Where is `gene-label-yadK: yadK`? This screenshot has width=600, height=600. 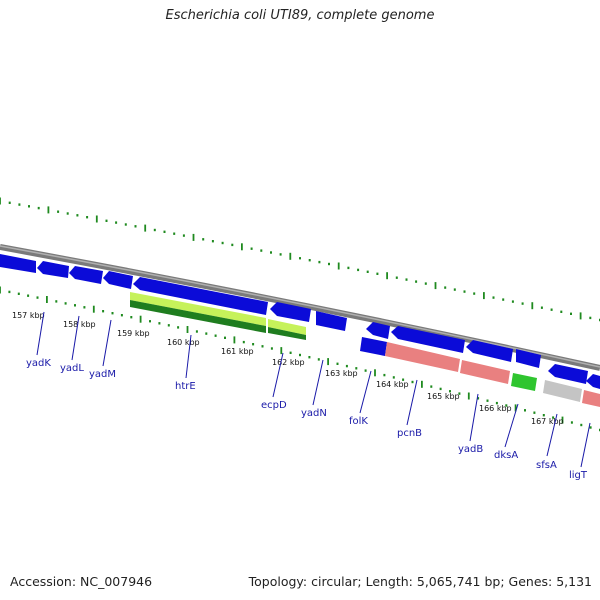 gene-label-yadK: yadK is located at coordinates (38, 363).